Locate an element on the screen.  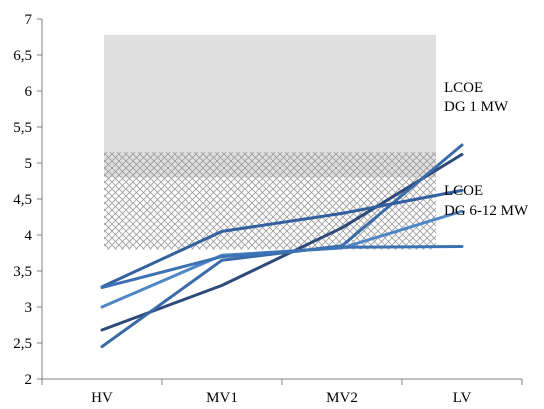
y-tick-label: 2,5 is located at coordinates (22, 344).